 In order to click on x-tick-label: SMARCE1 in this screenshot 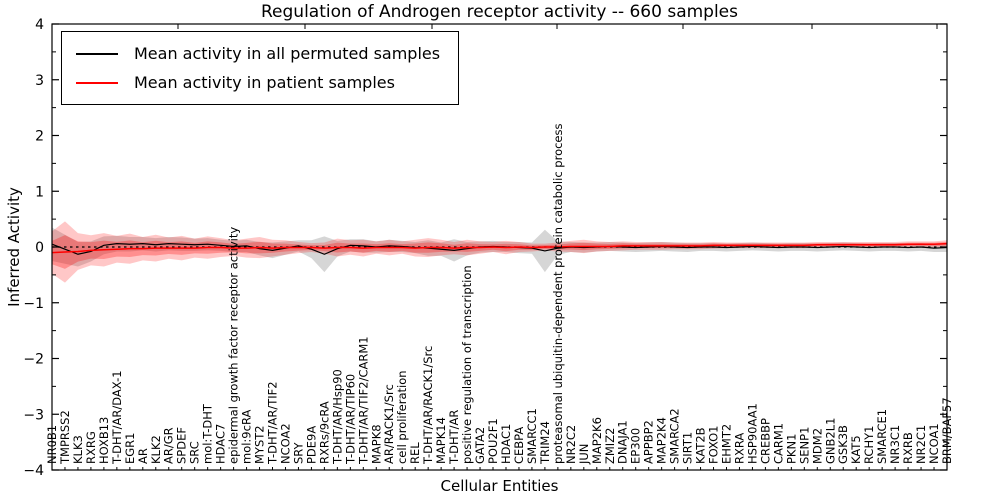, I will do `click(882, 436)`.